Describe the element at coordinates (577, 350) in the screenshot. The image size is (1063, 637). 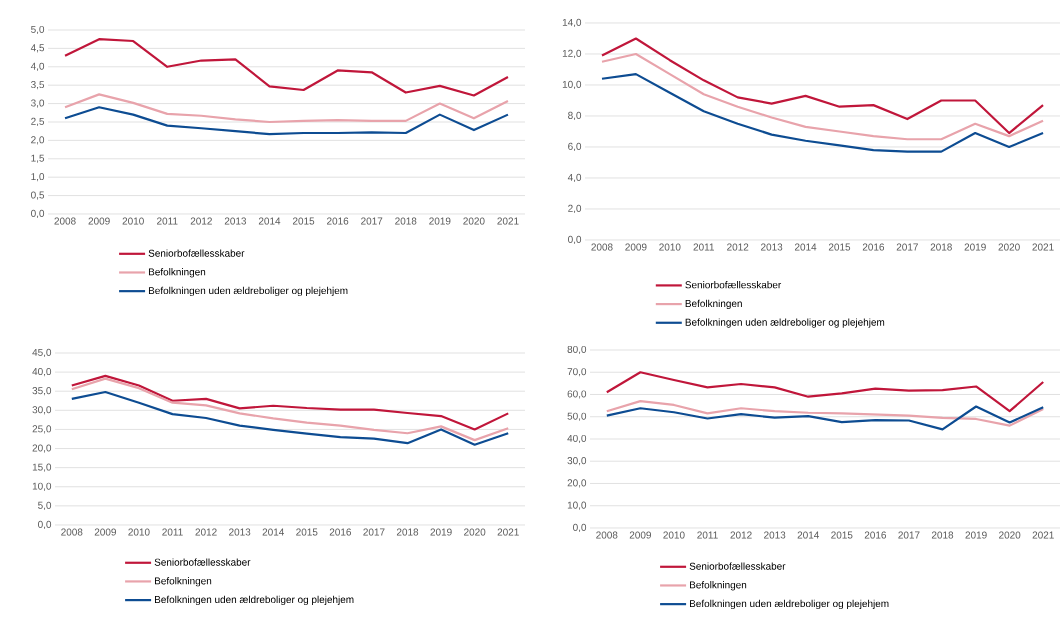
I see `y-tick-label: 80,0` at that location.